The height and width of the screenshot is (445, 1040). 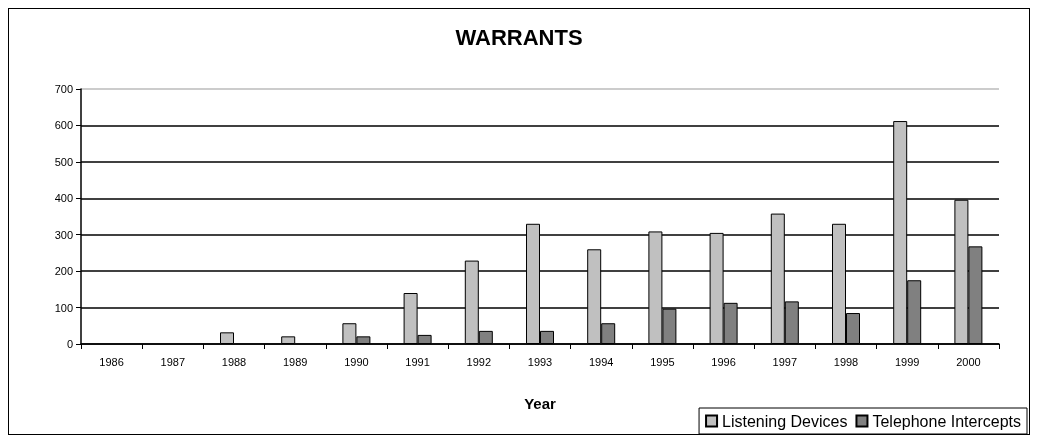 What do you see at coordinates (356, 361) in the screenshot?
I see `x-tick-label: 1990` at bounding box center [356, 361].